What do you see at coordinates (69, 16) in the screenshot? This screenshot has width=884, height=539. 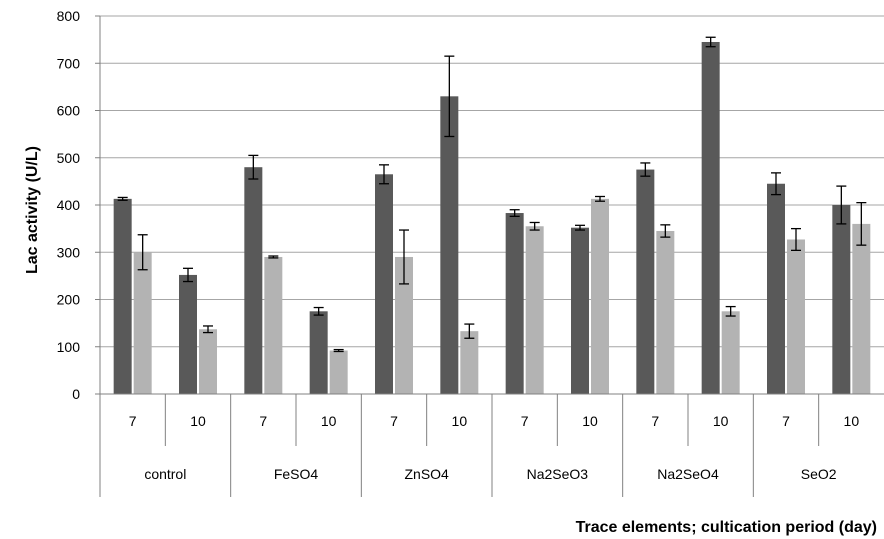 I see `y-tick-label: 800` at bounding box center [69, 16].